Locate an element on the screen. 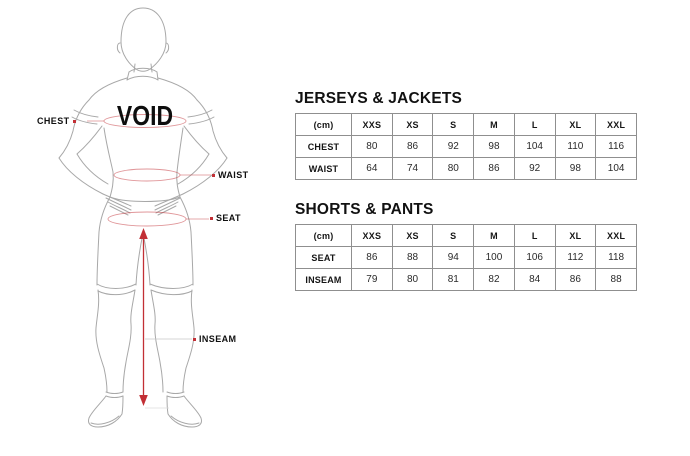  table-row: WAIST 64 74 80 86 92 98 104 is located at coordinates (466, 168).